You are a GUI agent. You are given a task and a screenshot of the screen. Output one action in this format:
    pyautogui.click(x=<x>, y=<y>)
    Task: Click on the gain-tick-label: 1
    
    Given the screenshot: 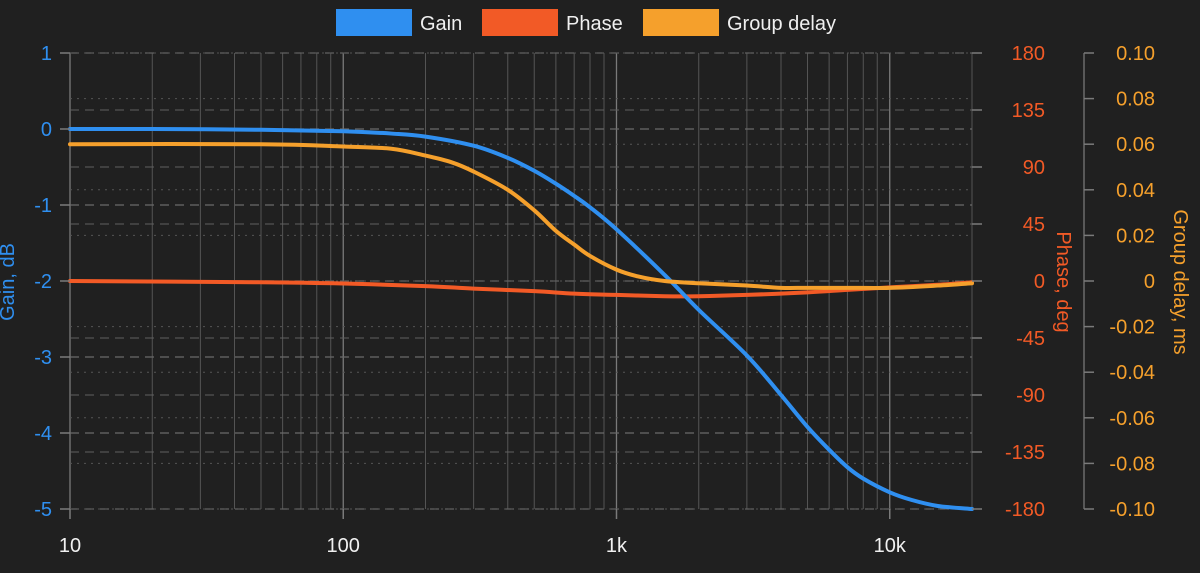 What is the action you would take?
    pyautogui.click(x=46, y=54)
    